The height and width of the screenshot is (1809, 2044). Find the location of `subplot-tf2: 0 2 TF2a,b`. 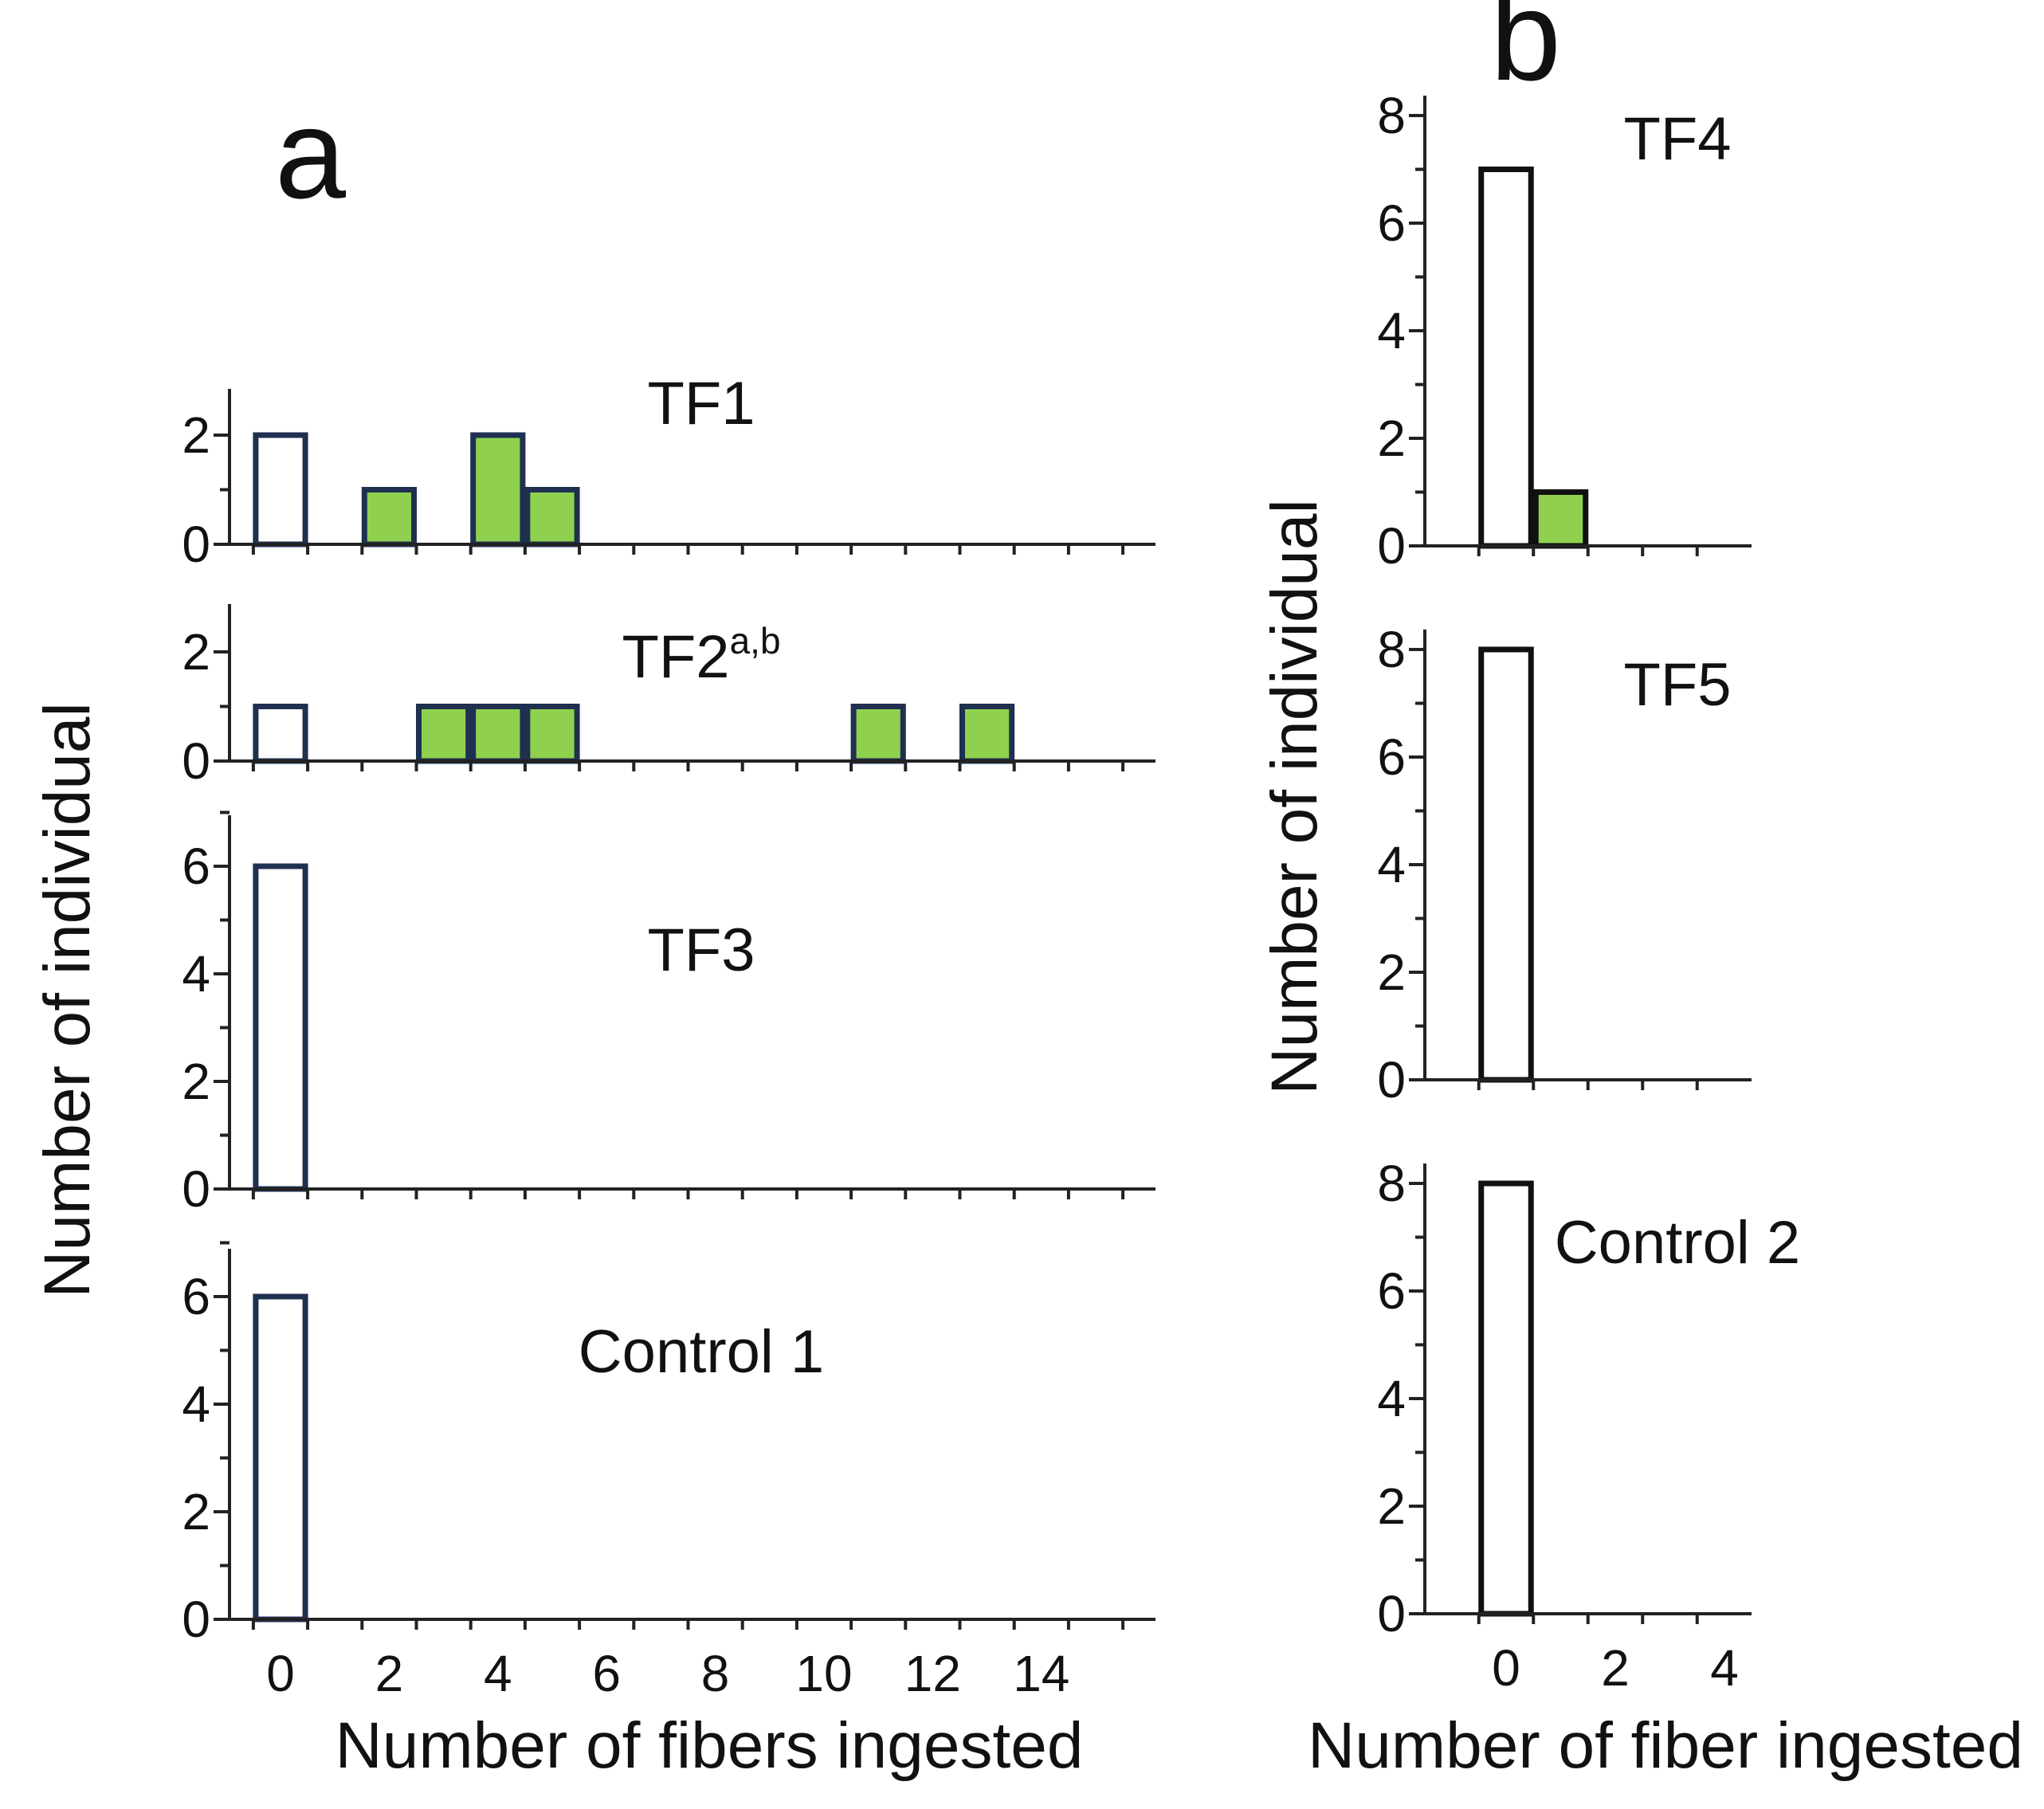

subplot-tf2: 0 2 TF2a,b is located at coordinates (668, 697).